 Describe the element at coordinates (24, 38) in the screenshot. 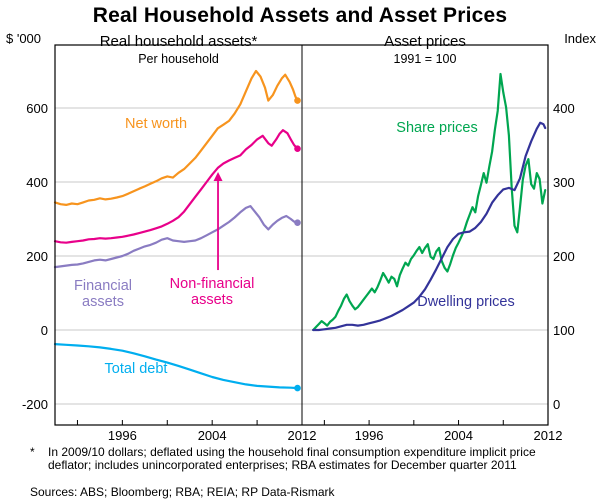

I see `left-axis-unit-label: $ '000` at that location.